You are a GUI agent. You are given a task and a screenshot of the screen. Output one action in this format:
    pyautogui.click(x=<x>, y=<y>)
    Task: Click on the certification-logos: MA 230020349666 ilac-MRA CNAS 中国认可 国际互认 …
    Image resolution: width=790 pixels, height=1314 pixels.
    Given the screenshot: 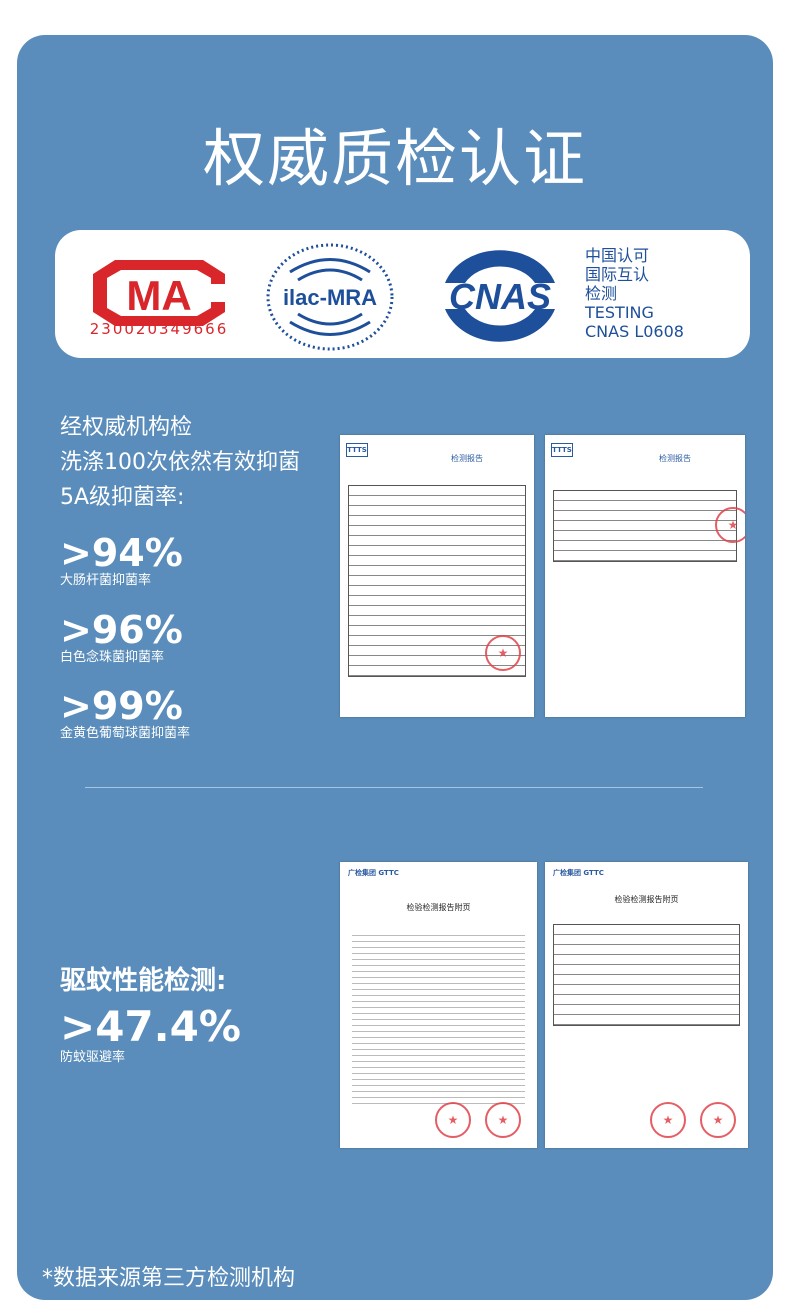 What is the action you would take?
    pyautogui.click(x=402, y=294)
    